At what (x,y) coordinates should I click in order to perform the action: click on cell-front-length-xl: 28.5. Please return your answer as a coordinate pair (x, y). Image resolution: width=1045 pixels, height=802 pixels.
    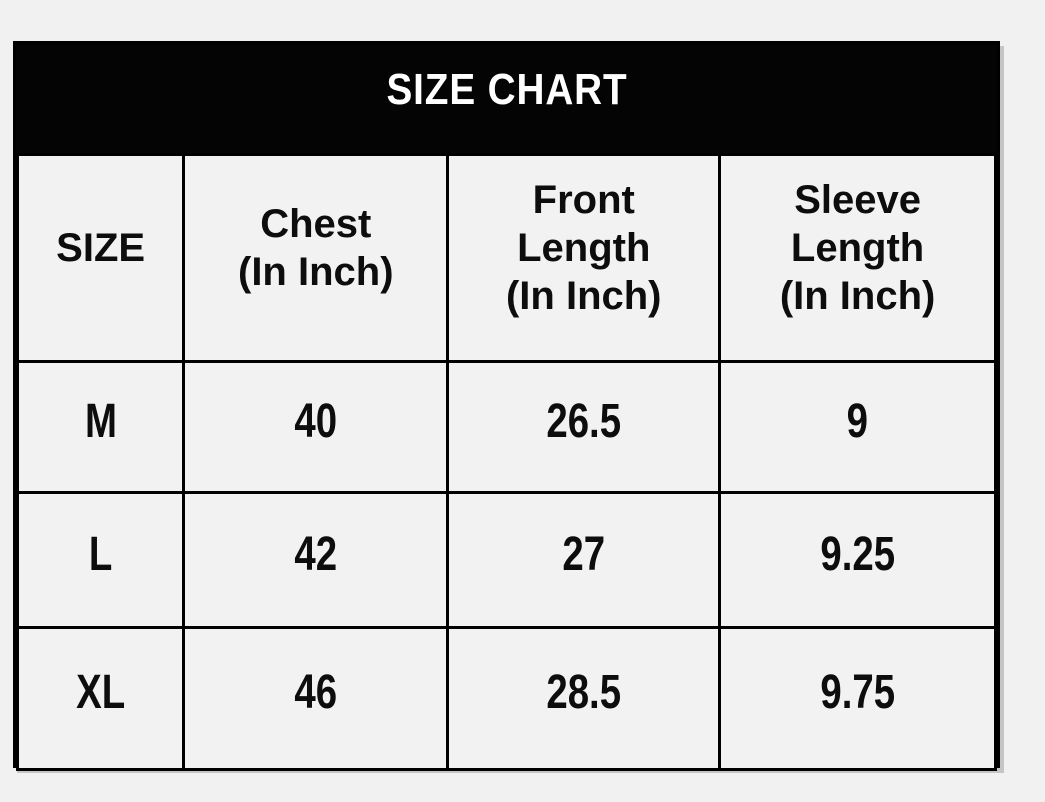
    Looking at the image, I should click on (584, 698).